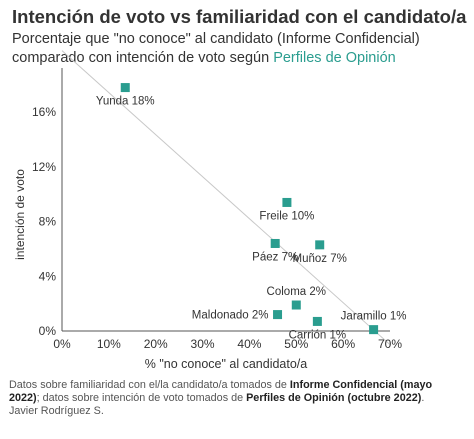 The width and height of the screenshot is (474, 439). Describe the element at coordinates (334, 58) in the screenshot. I see `subtitle-source: Perfiles de Opinión` at that location.